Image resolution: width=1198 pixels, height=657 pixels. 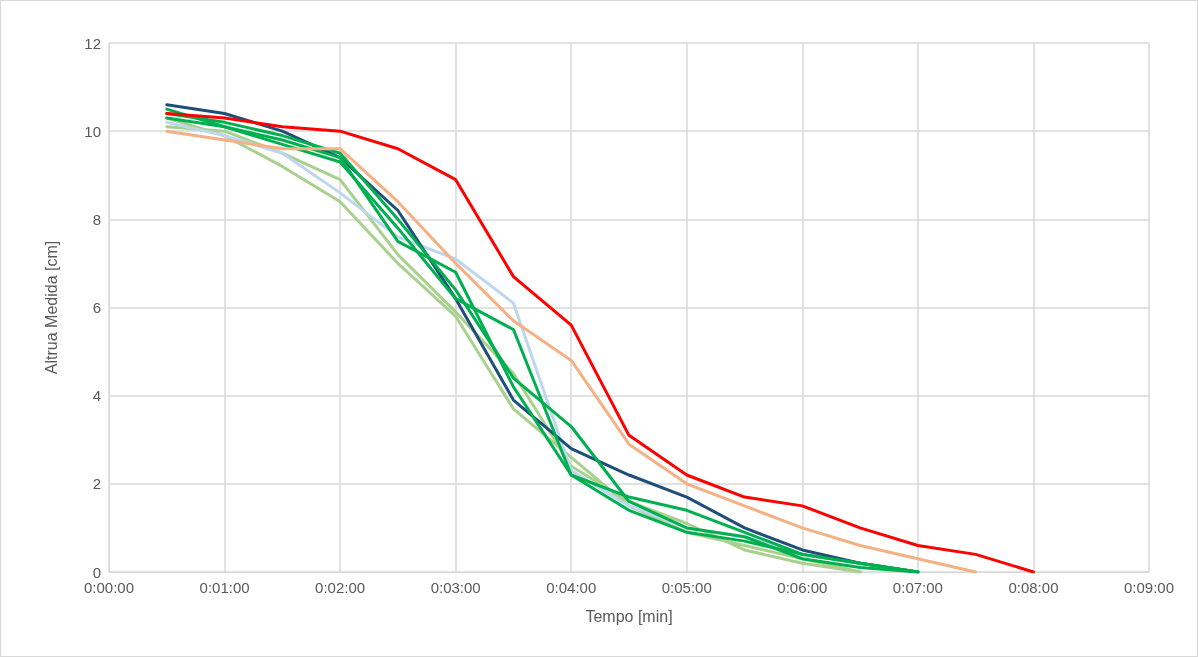 What do you see at coordinates (96, 307) in the screenshot?
I see `y-tick-label: 6` at bounding box center [96, 307].